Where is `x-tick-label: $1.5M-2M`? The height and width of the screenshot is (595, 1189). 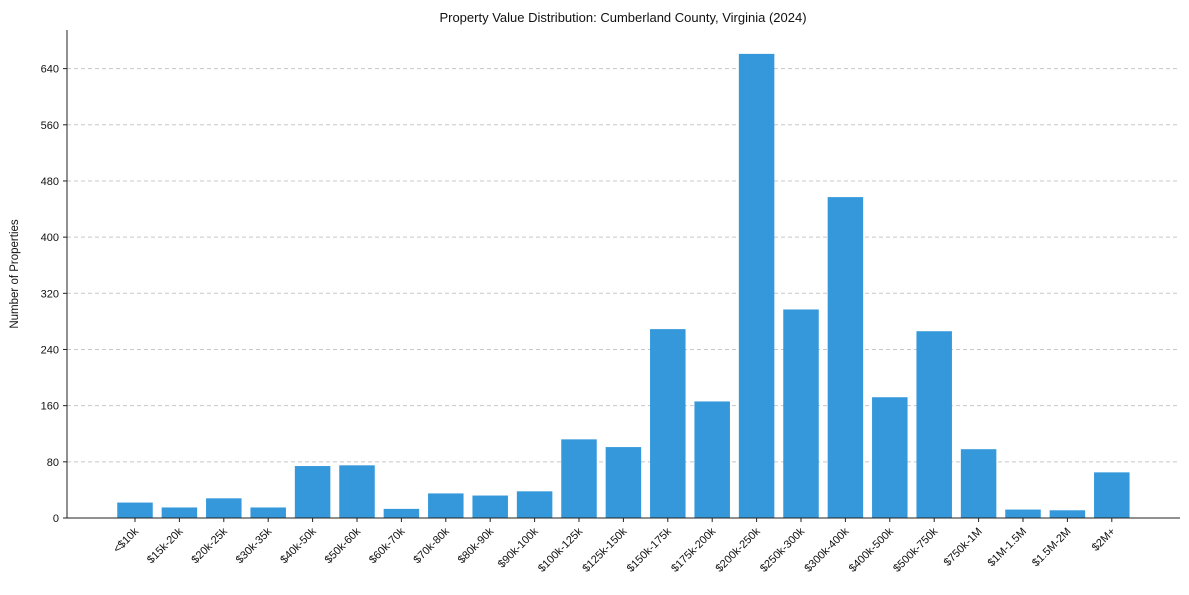
x-tick-label: $1.5M-2M is located at coordinates (1052, 548).